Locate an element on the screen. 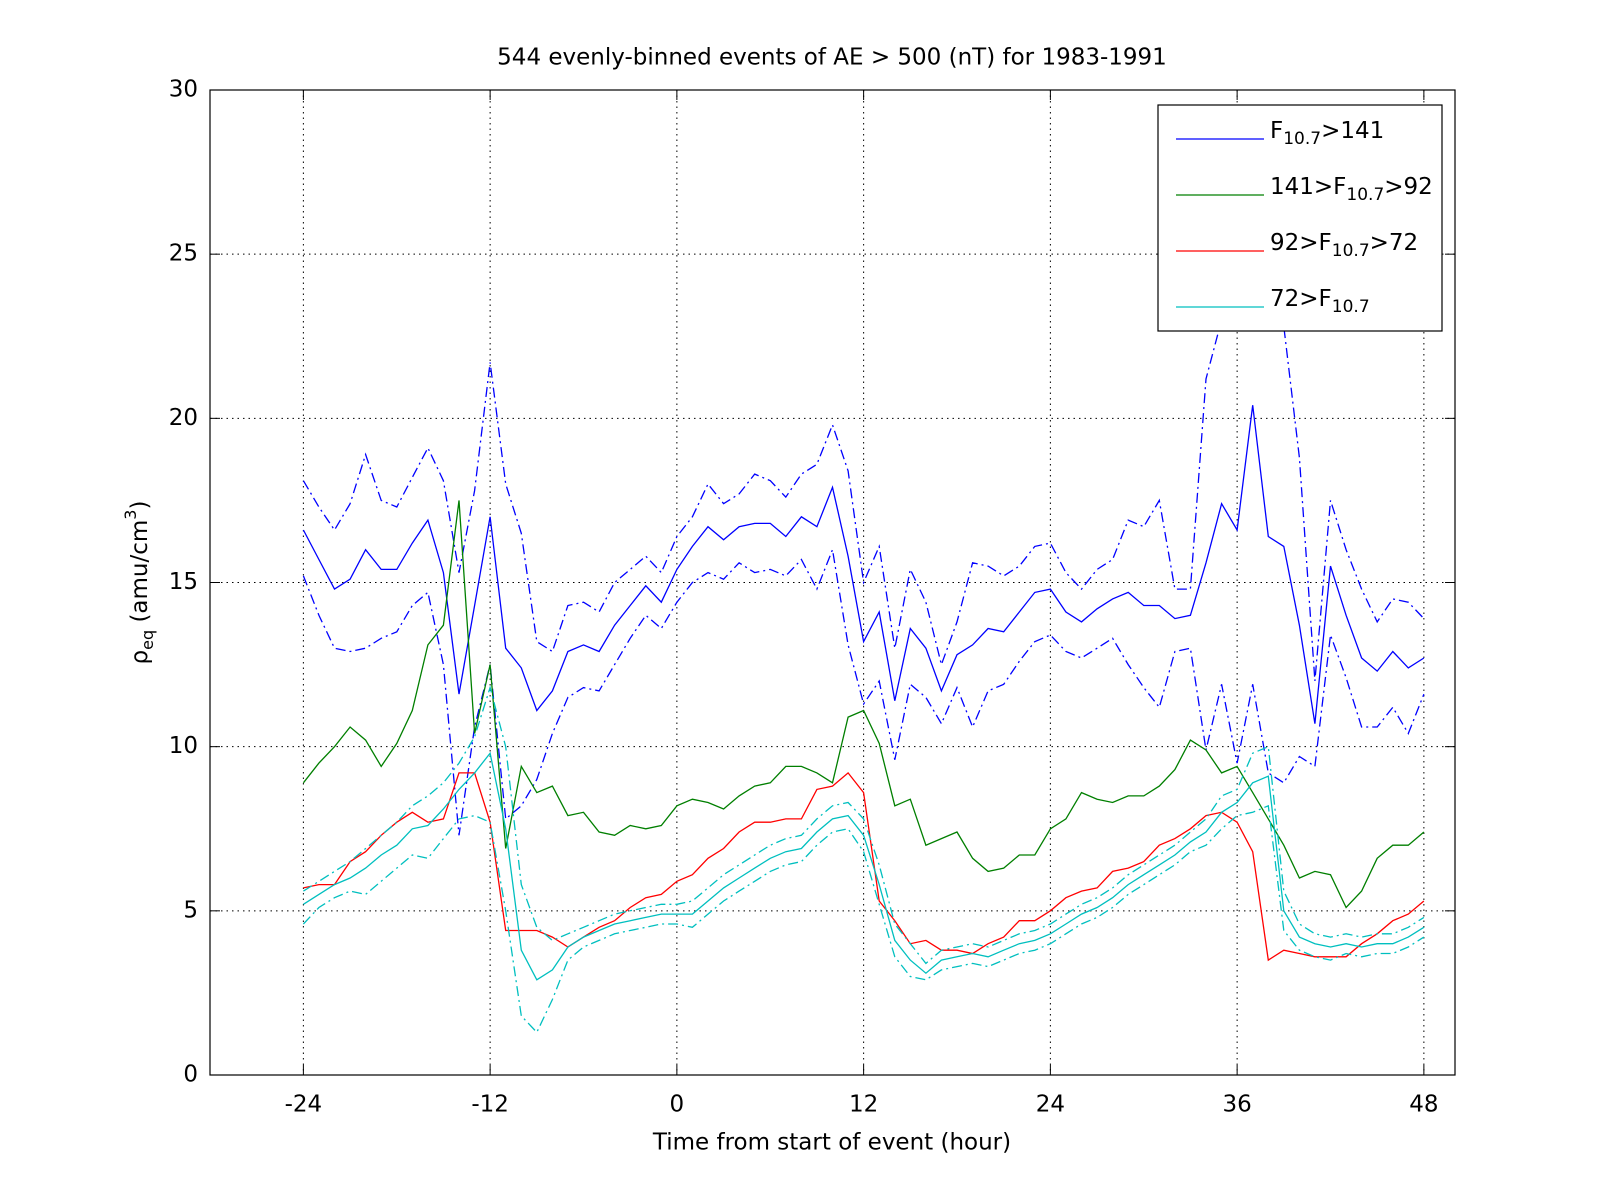 Image resolution: width=1600 pixels, height=1200 pixels. x-tick-label: -24 is located at coordinates (304, 1105).